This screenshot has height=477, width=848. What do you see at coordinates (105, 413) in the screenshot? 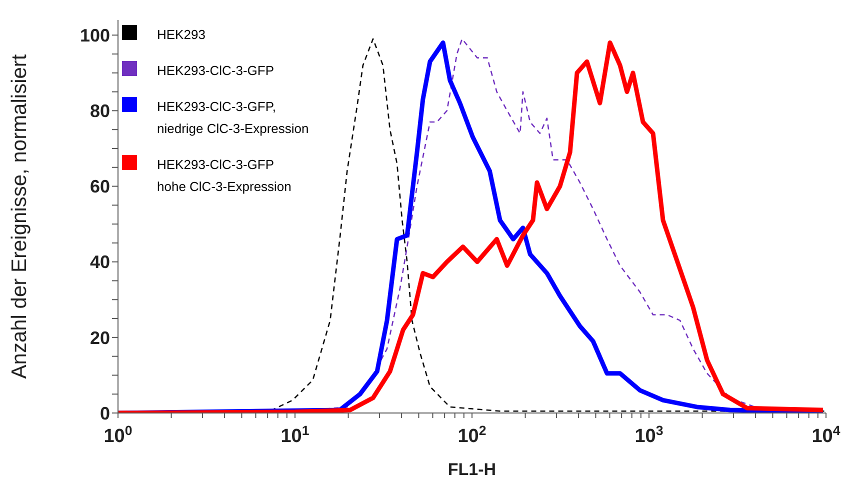
I see `y-tick-label: 0` at bounding box center [105, 413].